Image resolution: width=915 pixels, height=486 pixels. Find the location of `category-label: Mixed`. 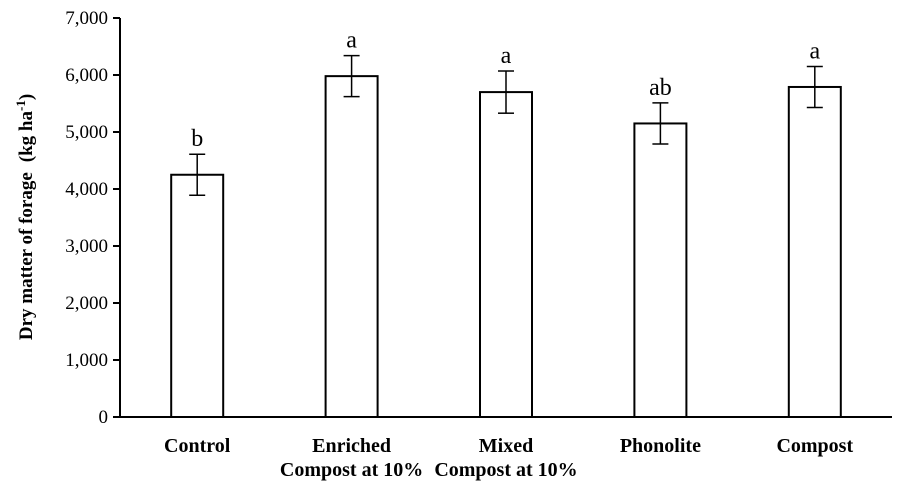

category-label: Mixed is located at coordinates (506, 446).